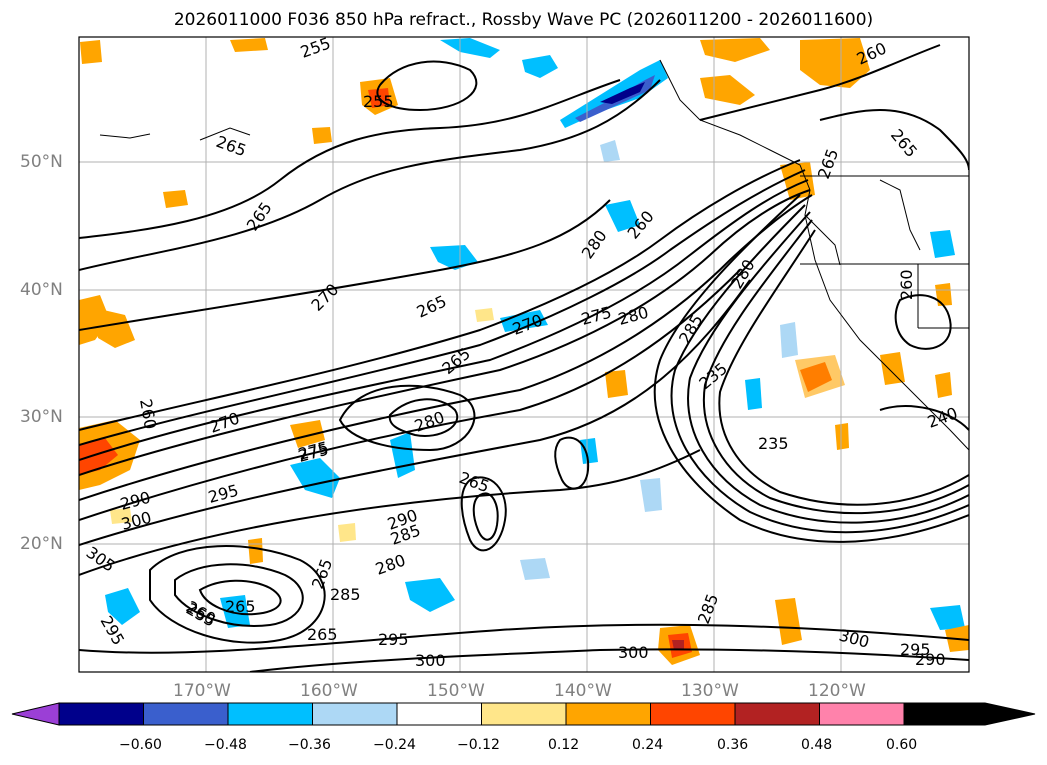  What do you see at coordinates (817, 745) in the screenshot?
I see `colorbar-tick-label: 0.48` at bounding box center [817, 745].